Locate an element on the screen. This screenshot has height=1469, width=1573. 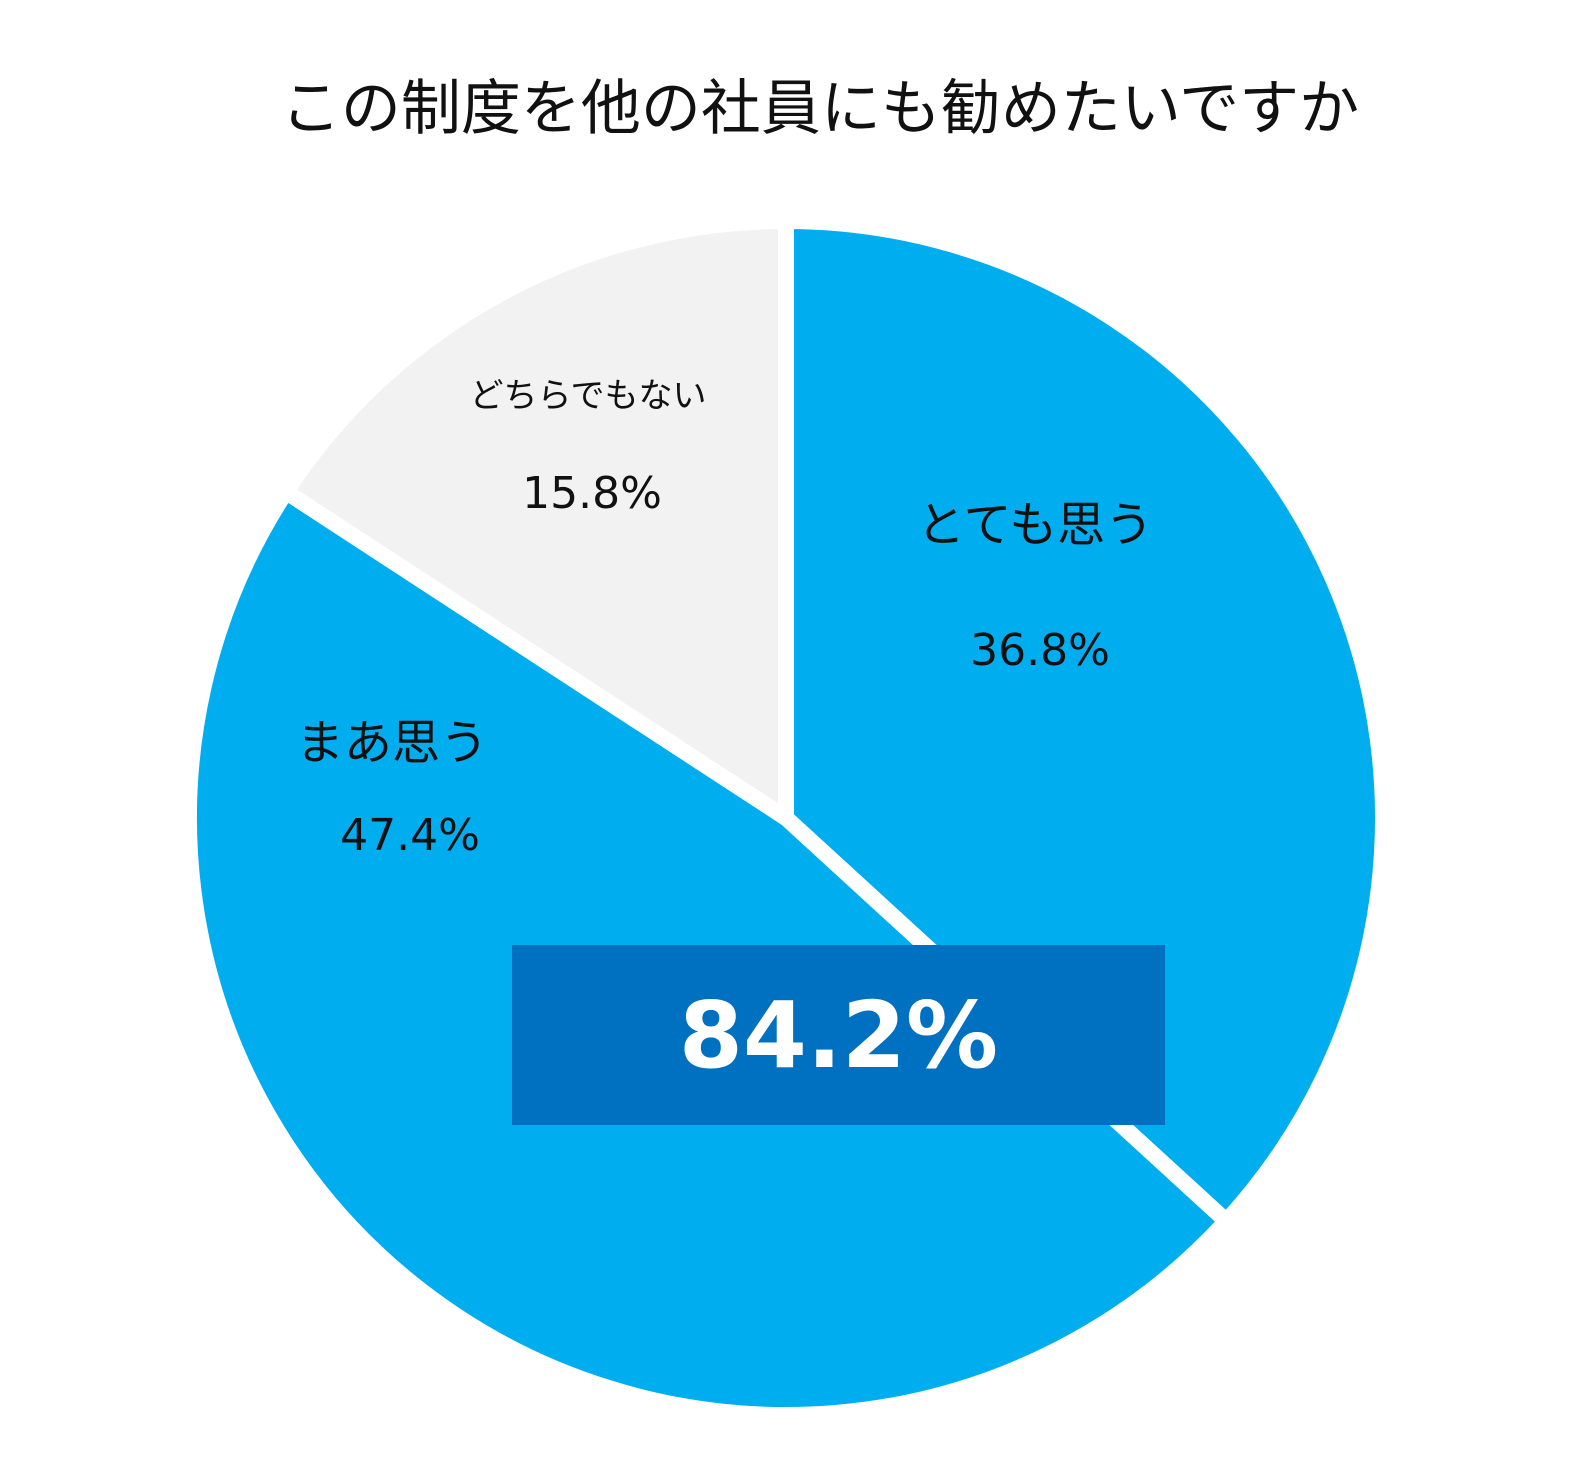
slice-value-somewhat: 47.4% is located at coordinates (410, 835).